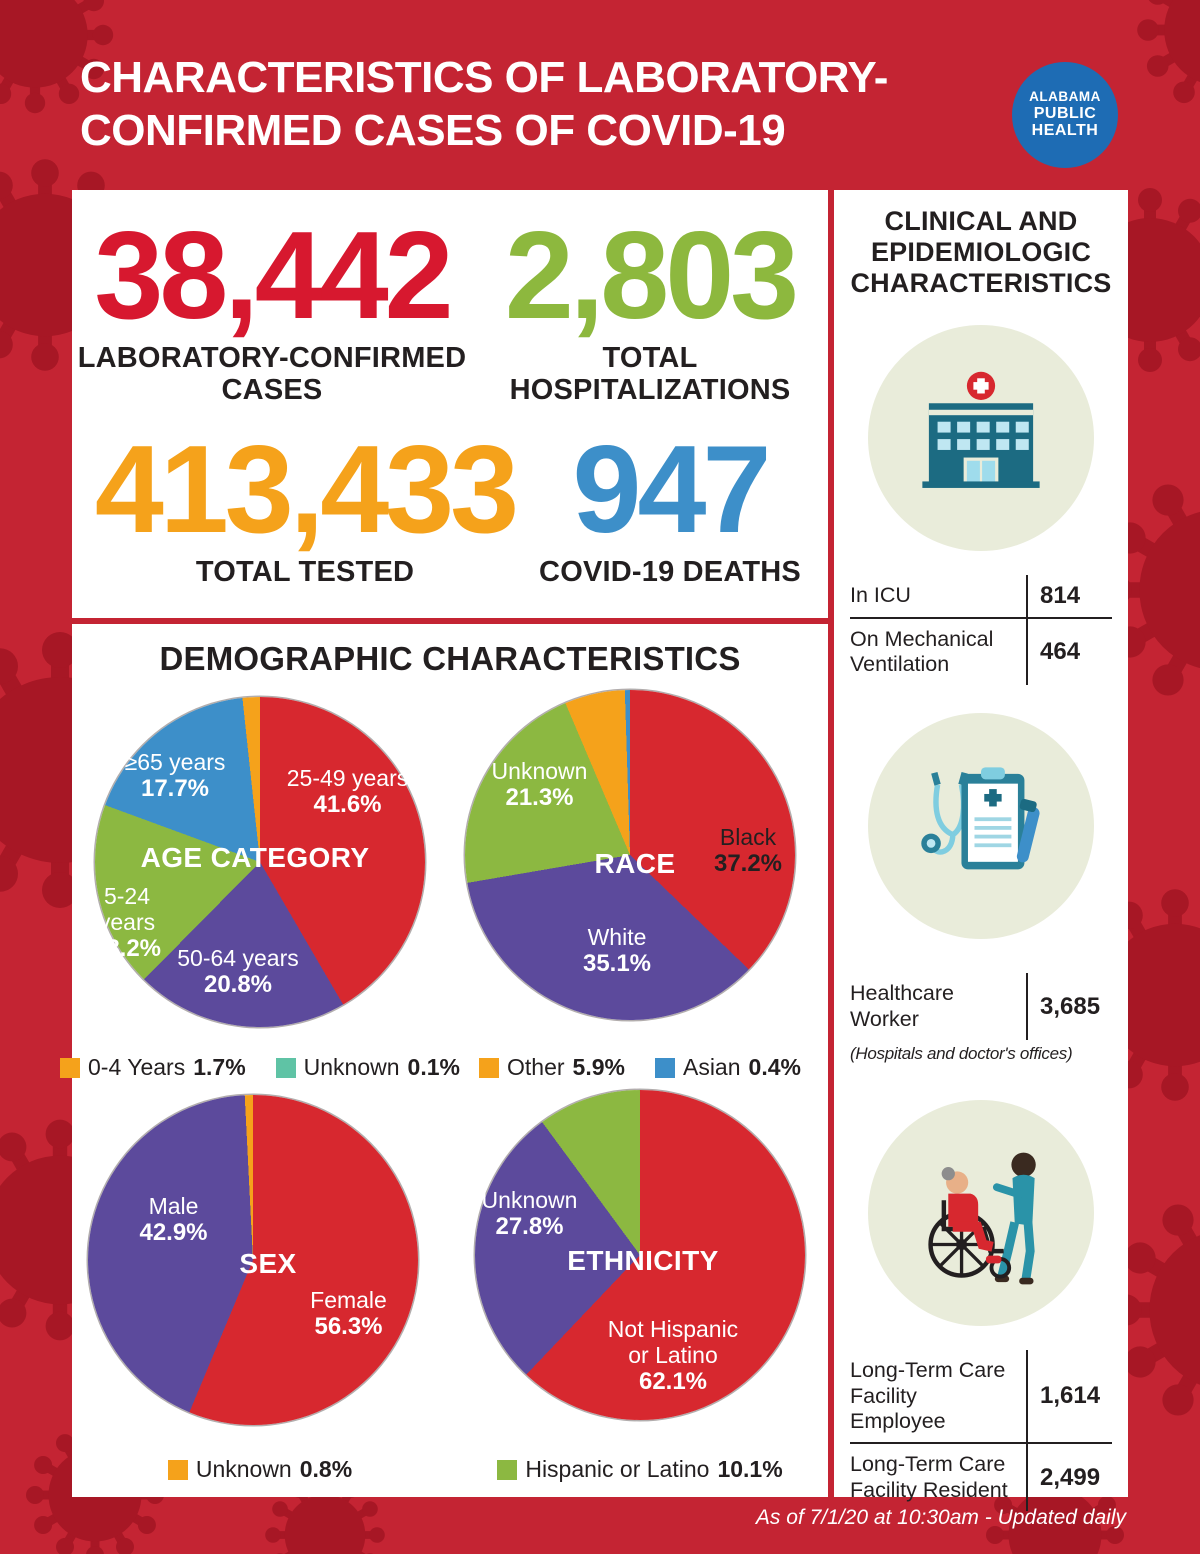 Image resolution: width=1200 pixels, height=1554 pixels. What do you see at coordinates (748, 837) in the screenshot?
I see `slice-name: Black` at bounding box center [748, 837].